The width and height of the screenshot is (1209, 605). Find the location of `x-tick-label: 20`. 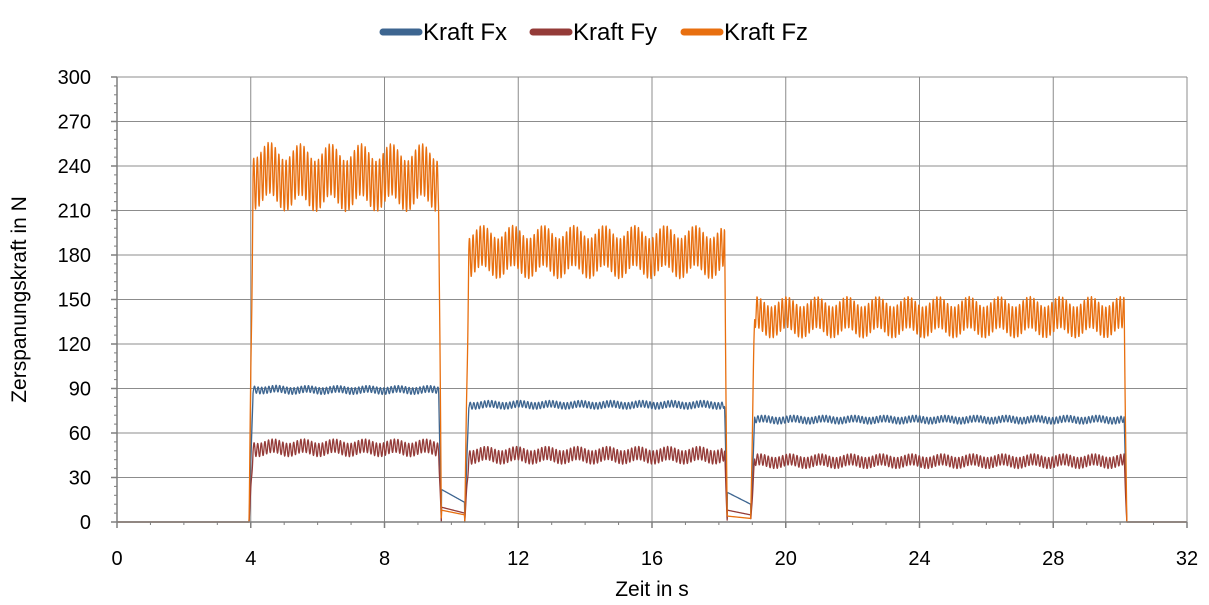

x-tick-label: 20 is located at coordinates (786, 559).